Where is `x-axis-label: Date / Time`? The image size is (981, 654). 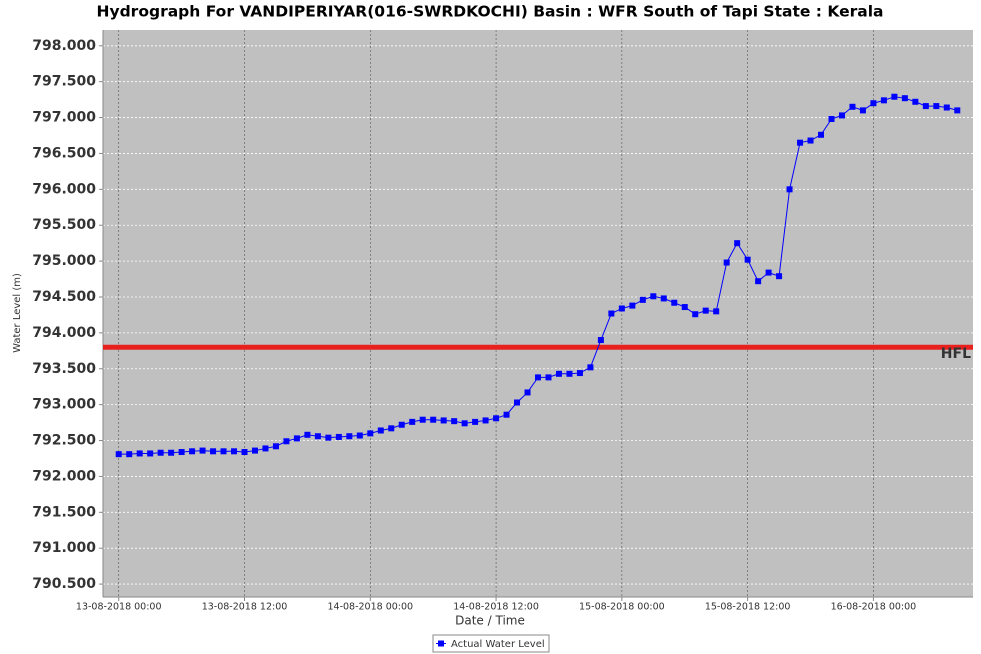 x-axis-label: Date / Time is located at coordinates (490, 621).